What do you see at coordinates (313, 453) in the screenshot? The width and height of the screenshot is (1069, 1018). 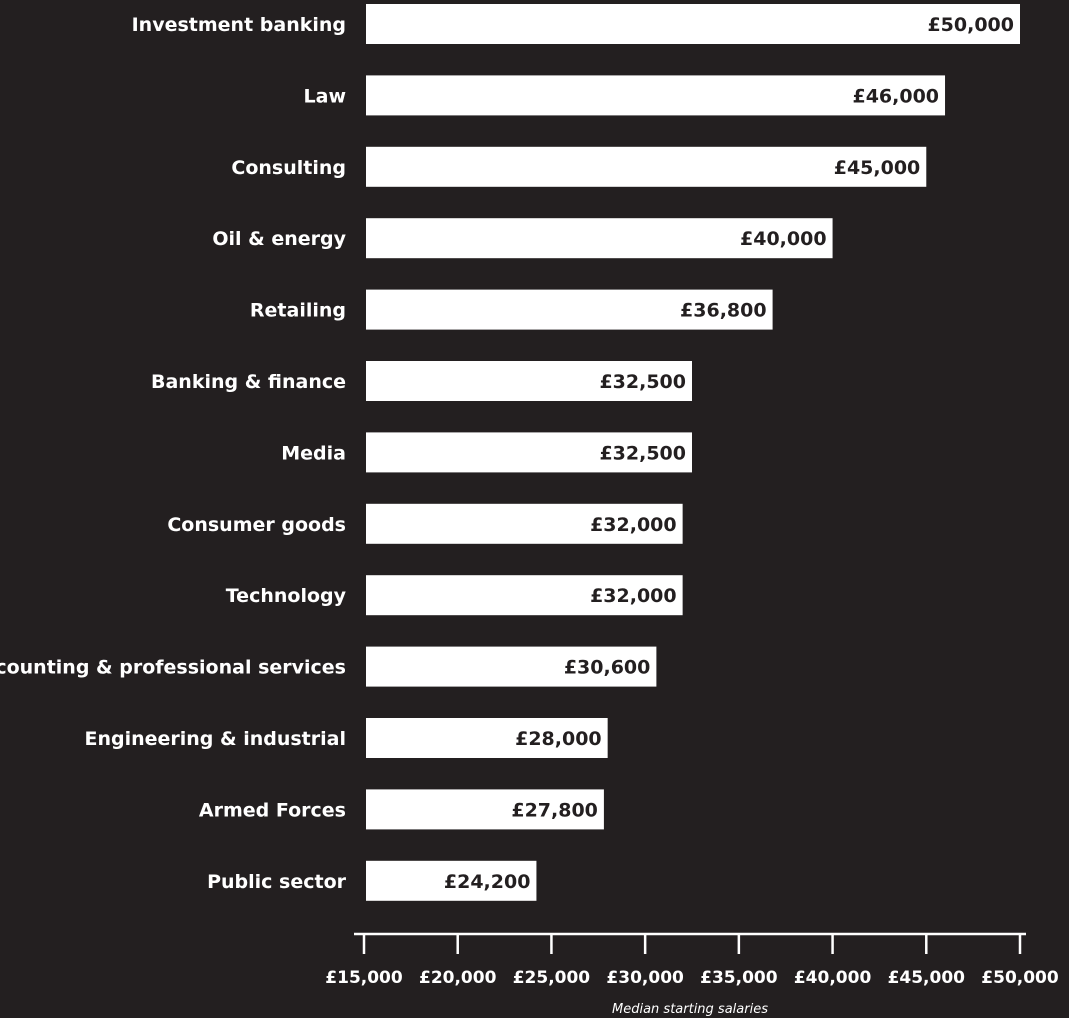 I see `category-label: Media` at bounding box center [313, 453].